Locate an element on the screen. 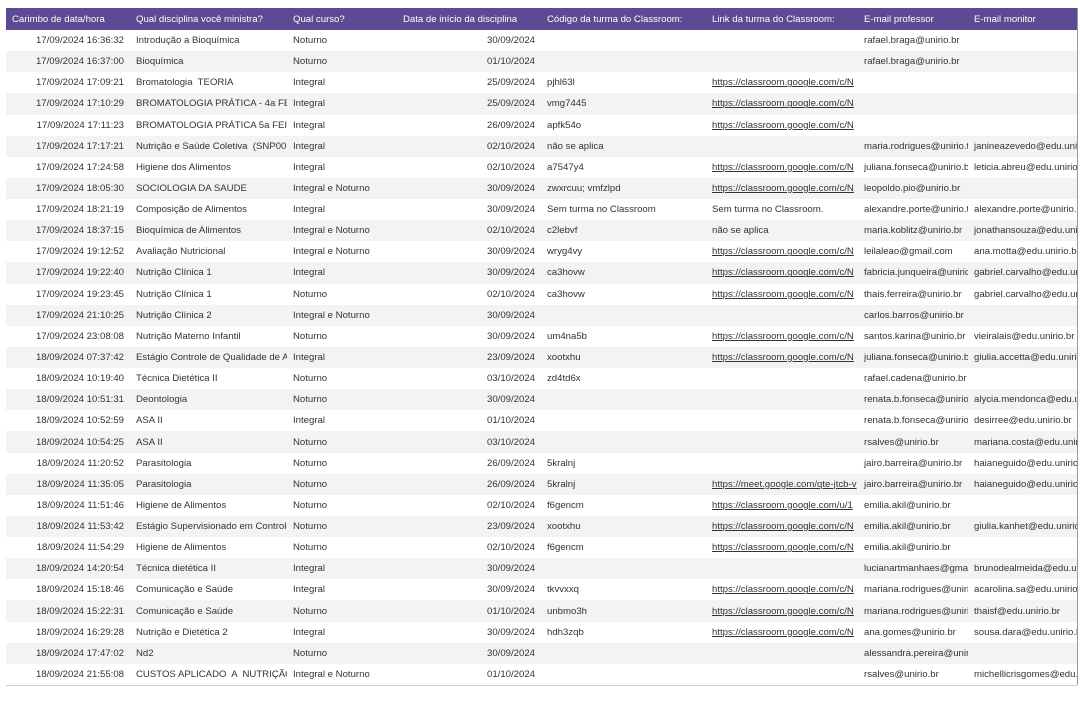  cell: 18/09/2024 10:52:59 is located at coordinates (79, 421).